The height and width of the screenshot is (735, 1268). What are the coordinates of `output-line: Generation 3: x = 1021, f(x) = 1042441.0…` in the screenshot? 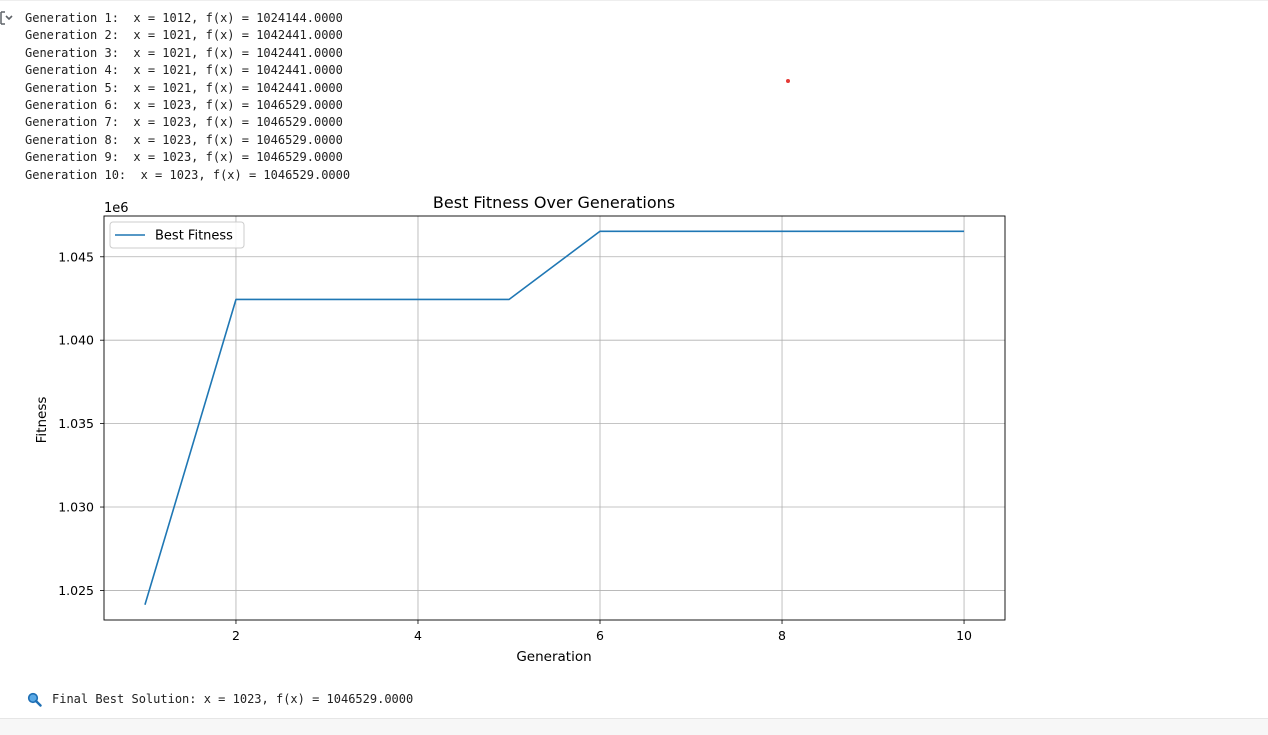 It's located at (184, 52).